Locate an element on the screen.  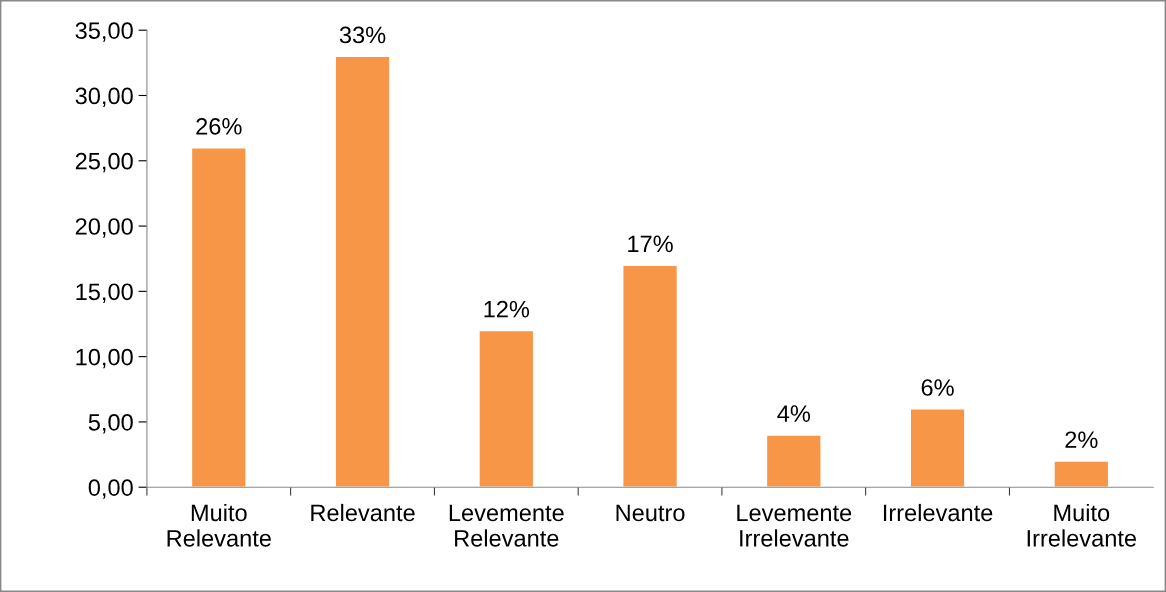
y-tick-label: 15,00 is located at coordinates (104, 293).